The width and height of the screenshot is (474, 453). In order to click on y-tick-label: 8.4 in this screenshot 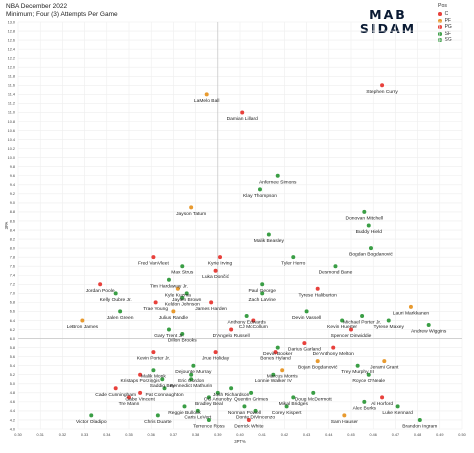, I will do `click(12, 230)`.